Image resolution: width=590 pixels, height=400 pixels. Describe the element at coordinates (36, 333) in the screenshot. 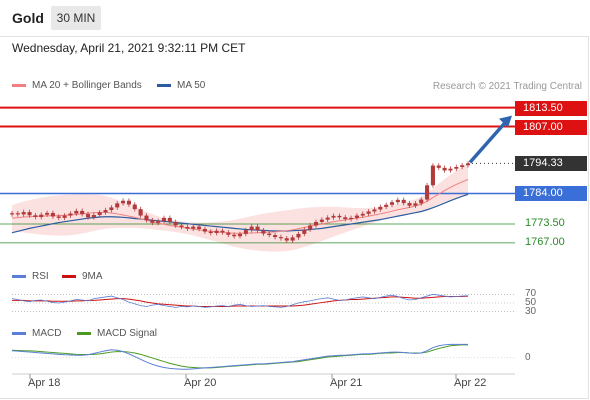

I see `legend-macd: MACD` at that location.